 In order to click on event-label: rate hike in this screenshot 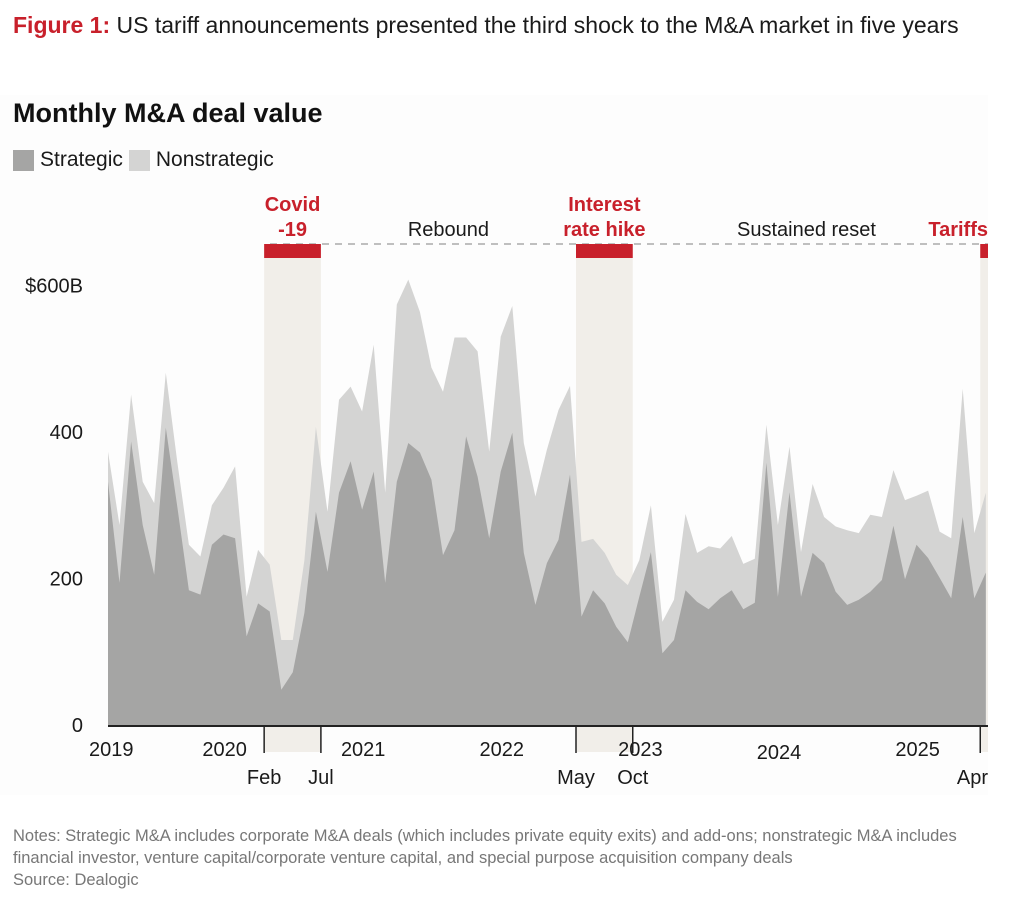, I will do `click(604, 230)`.